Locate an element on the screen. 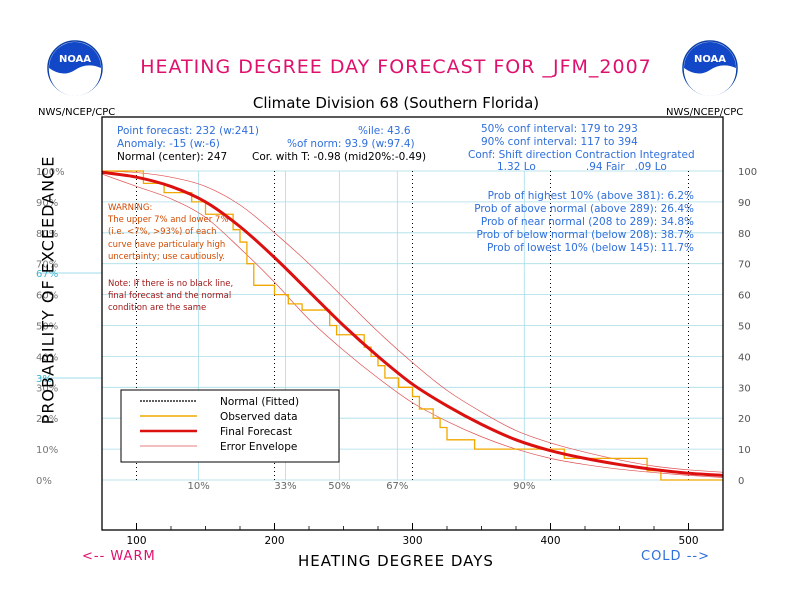 Image resolution: width=792 pixels, height=612 pixels. y-axis-label: PROBABILITY OF EXCEEDANCE is located at coordinates (48, 290).